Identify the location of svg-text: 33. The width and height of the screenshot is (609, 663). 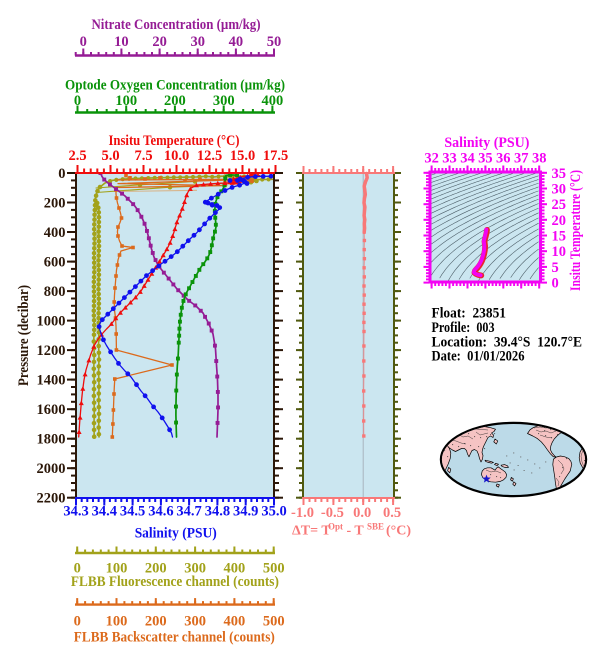
(449, 159).